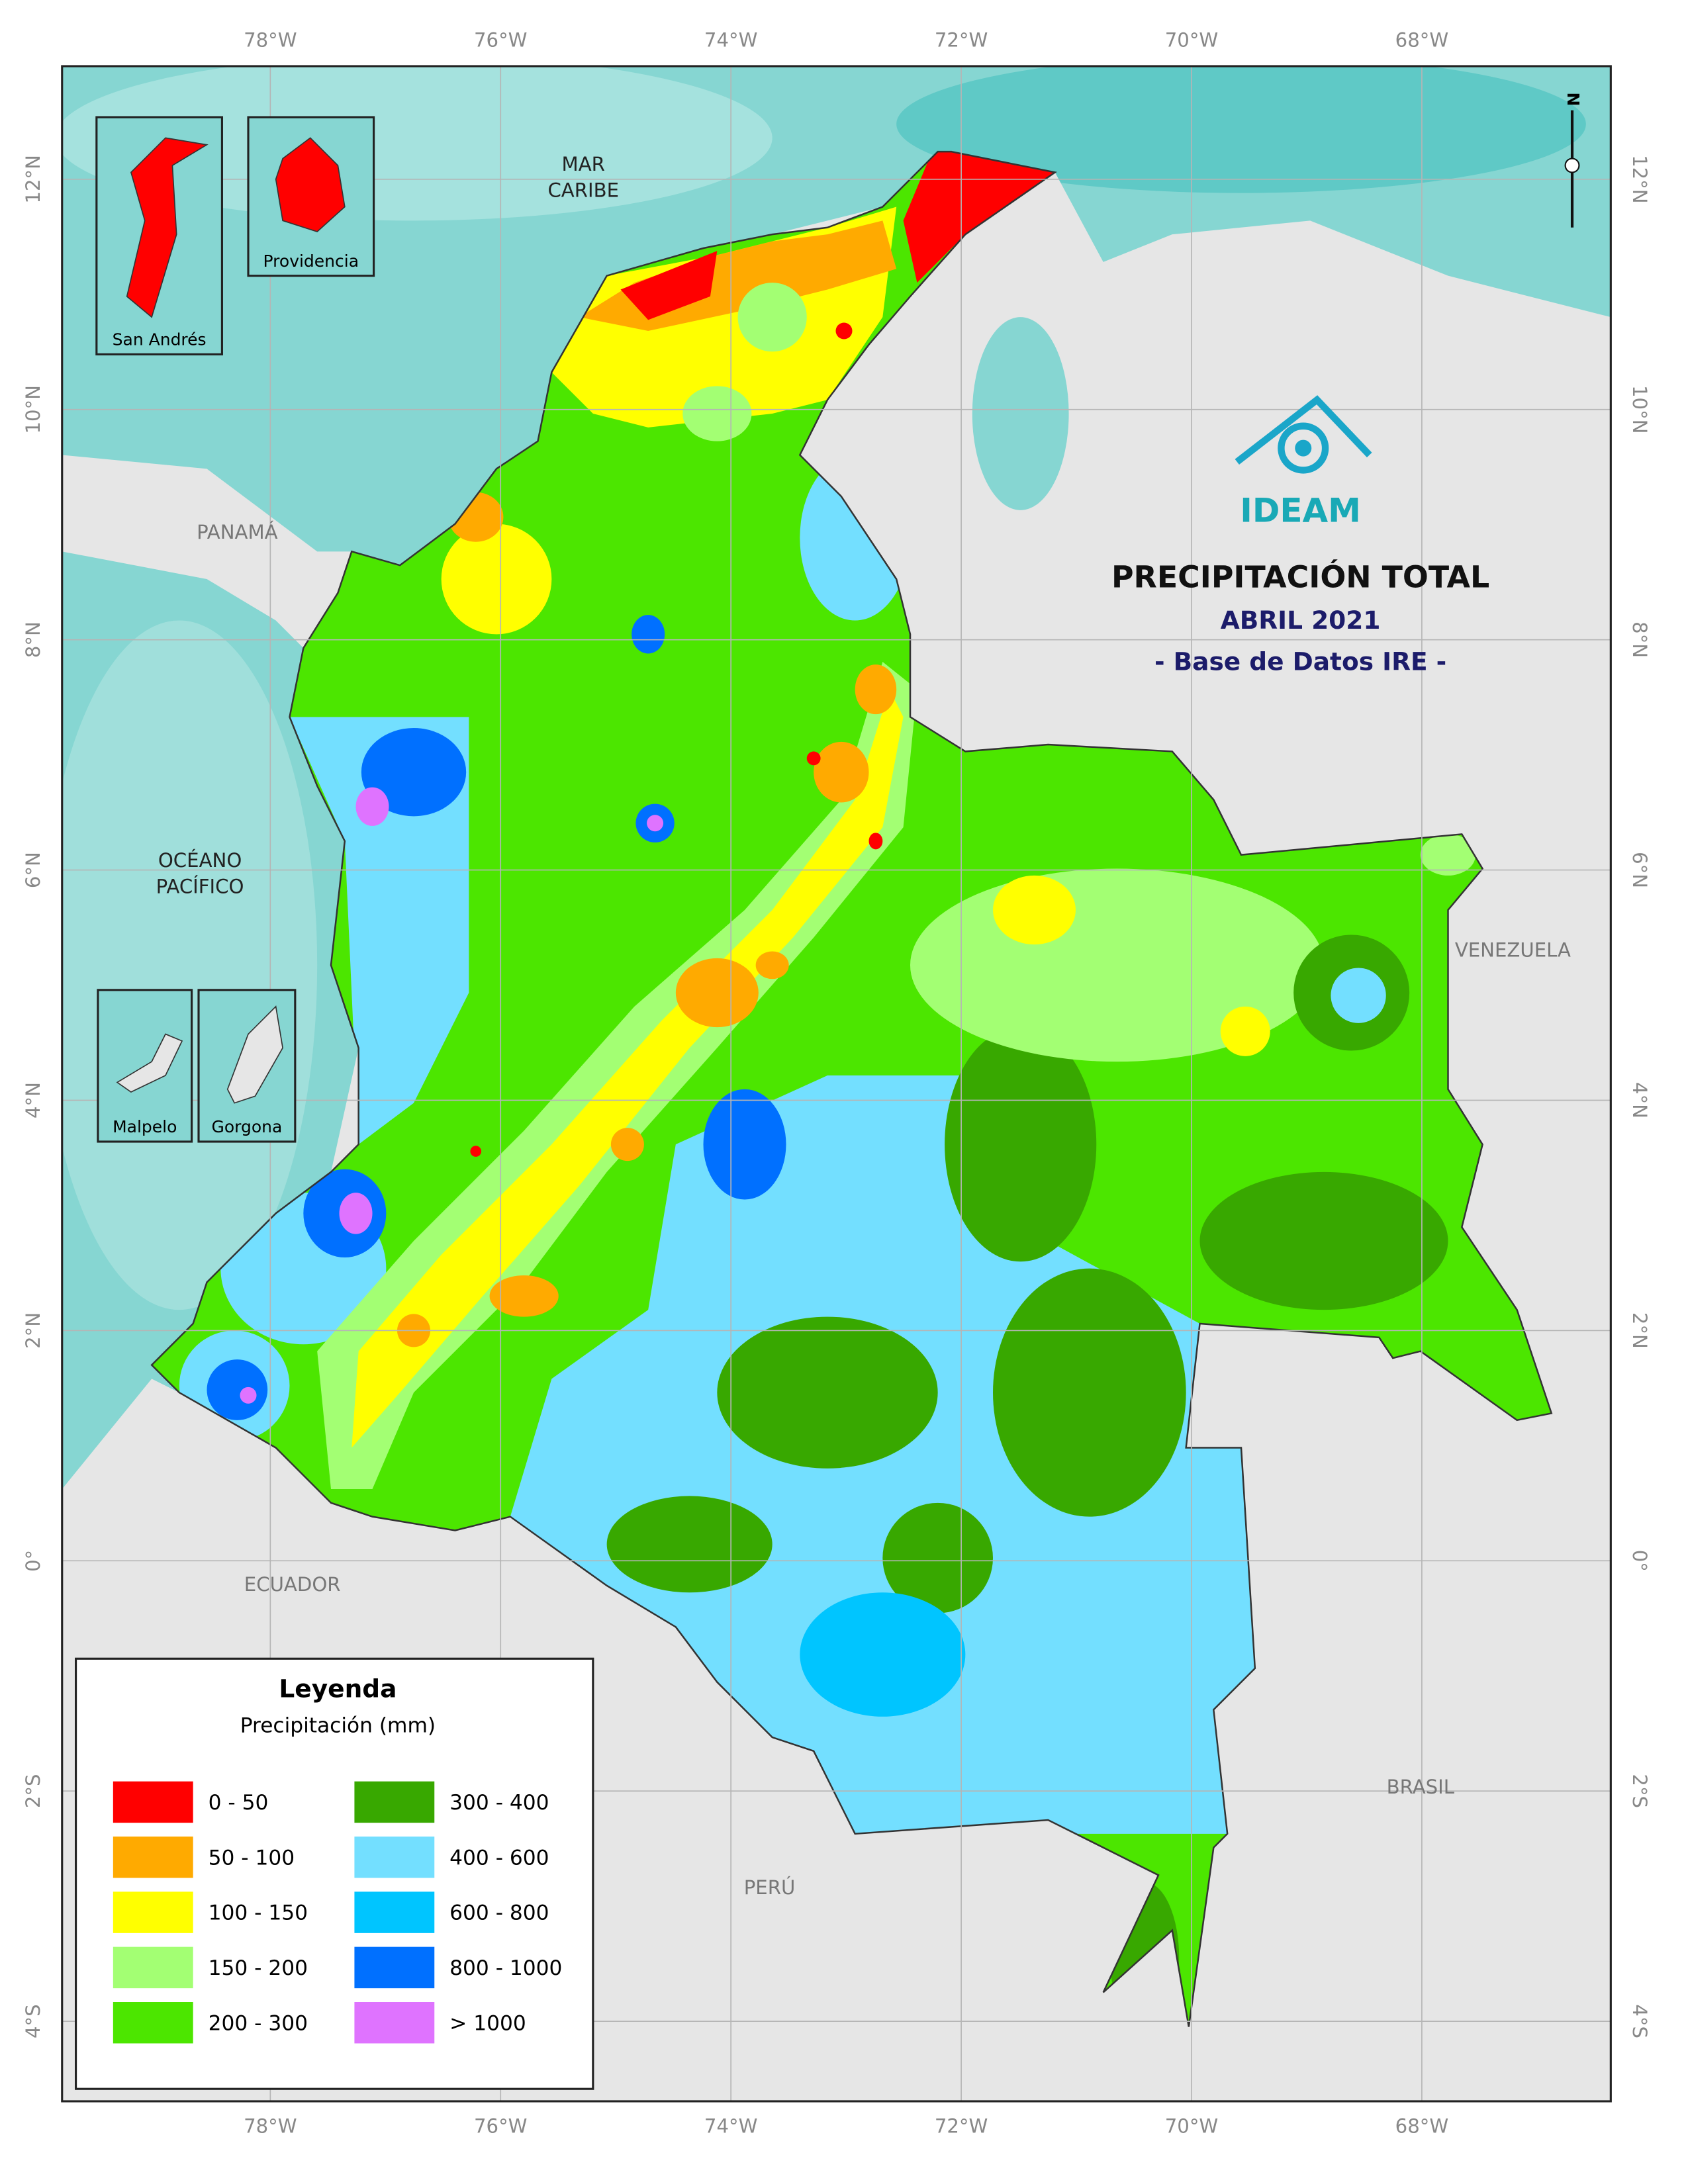 The width and height of the screenshot is (1688, 2184). Describe the element at coordinates (1573, 100) in the screenshot. I see `north-label: N` at that location.